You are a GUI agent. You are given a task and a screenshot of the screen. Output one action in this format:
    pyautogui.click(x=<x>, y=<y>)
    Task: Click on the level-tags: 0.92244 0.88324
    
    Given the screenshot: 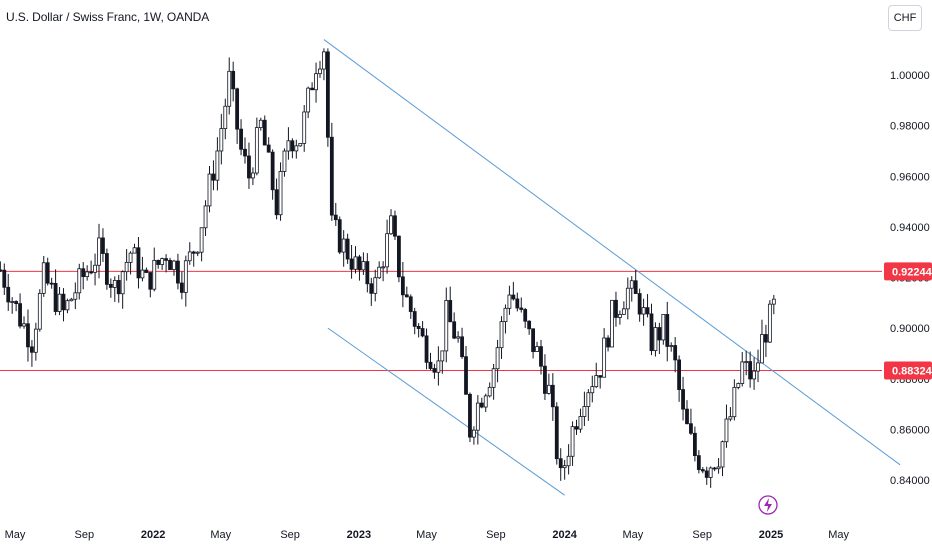 What is the action you would take?
    pyautogui.click(x=908, y=321)
    